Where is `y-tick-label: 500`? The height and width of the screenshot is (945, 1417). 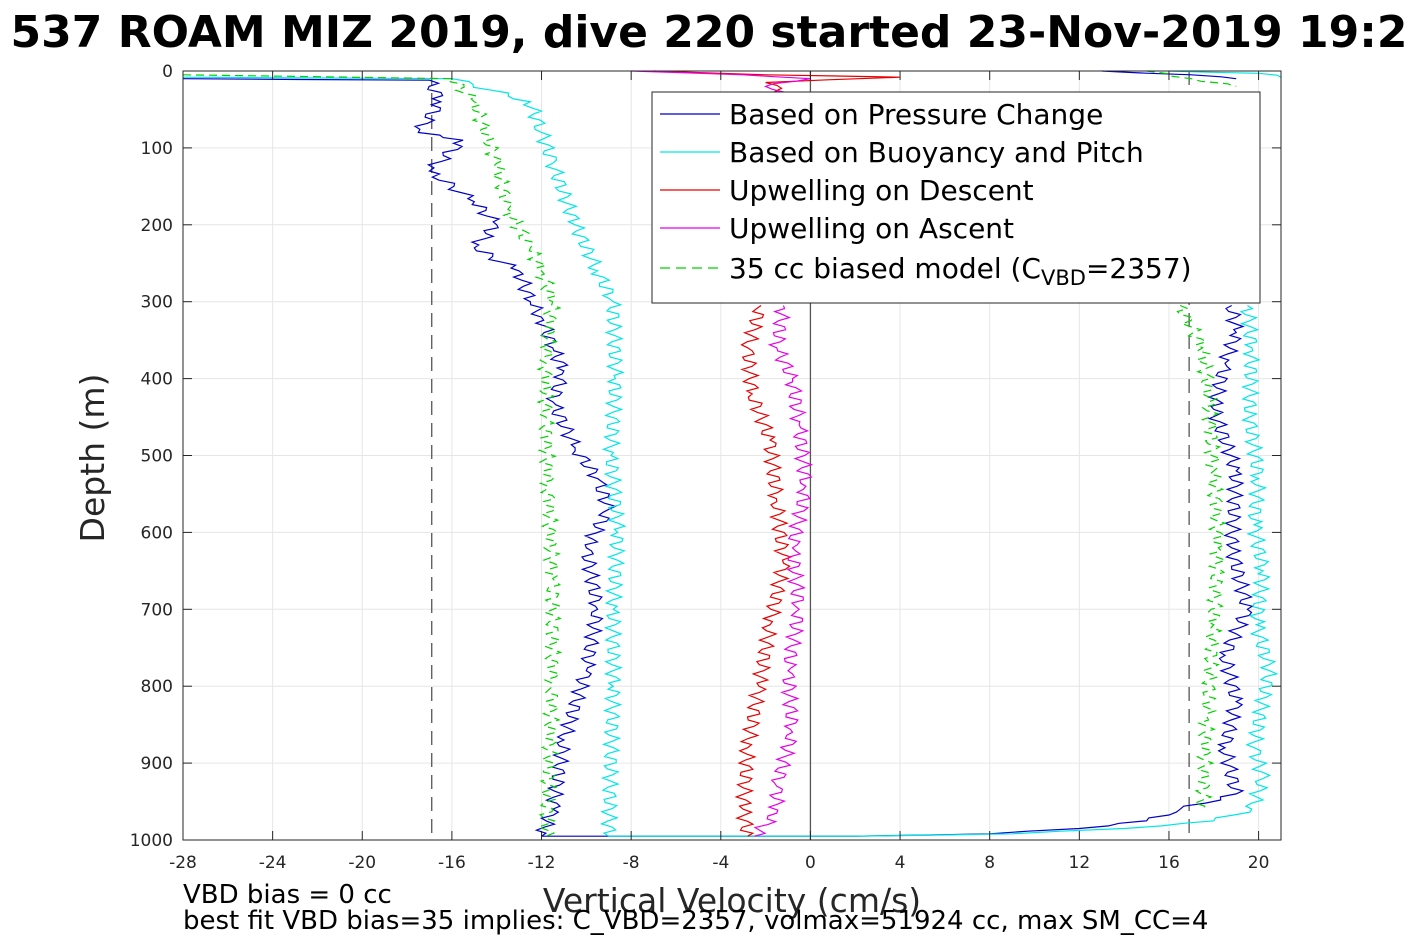 y-tick-label: 500 is located at coordinates (157, 457).